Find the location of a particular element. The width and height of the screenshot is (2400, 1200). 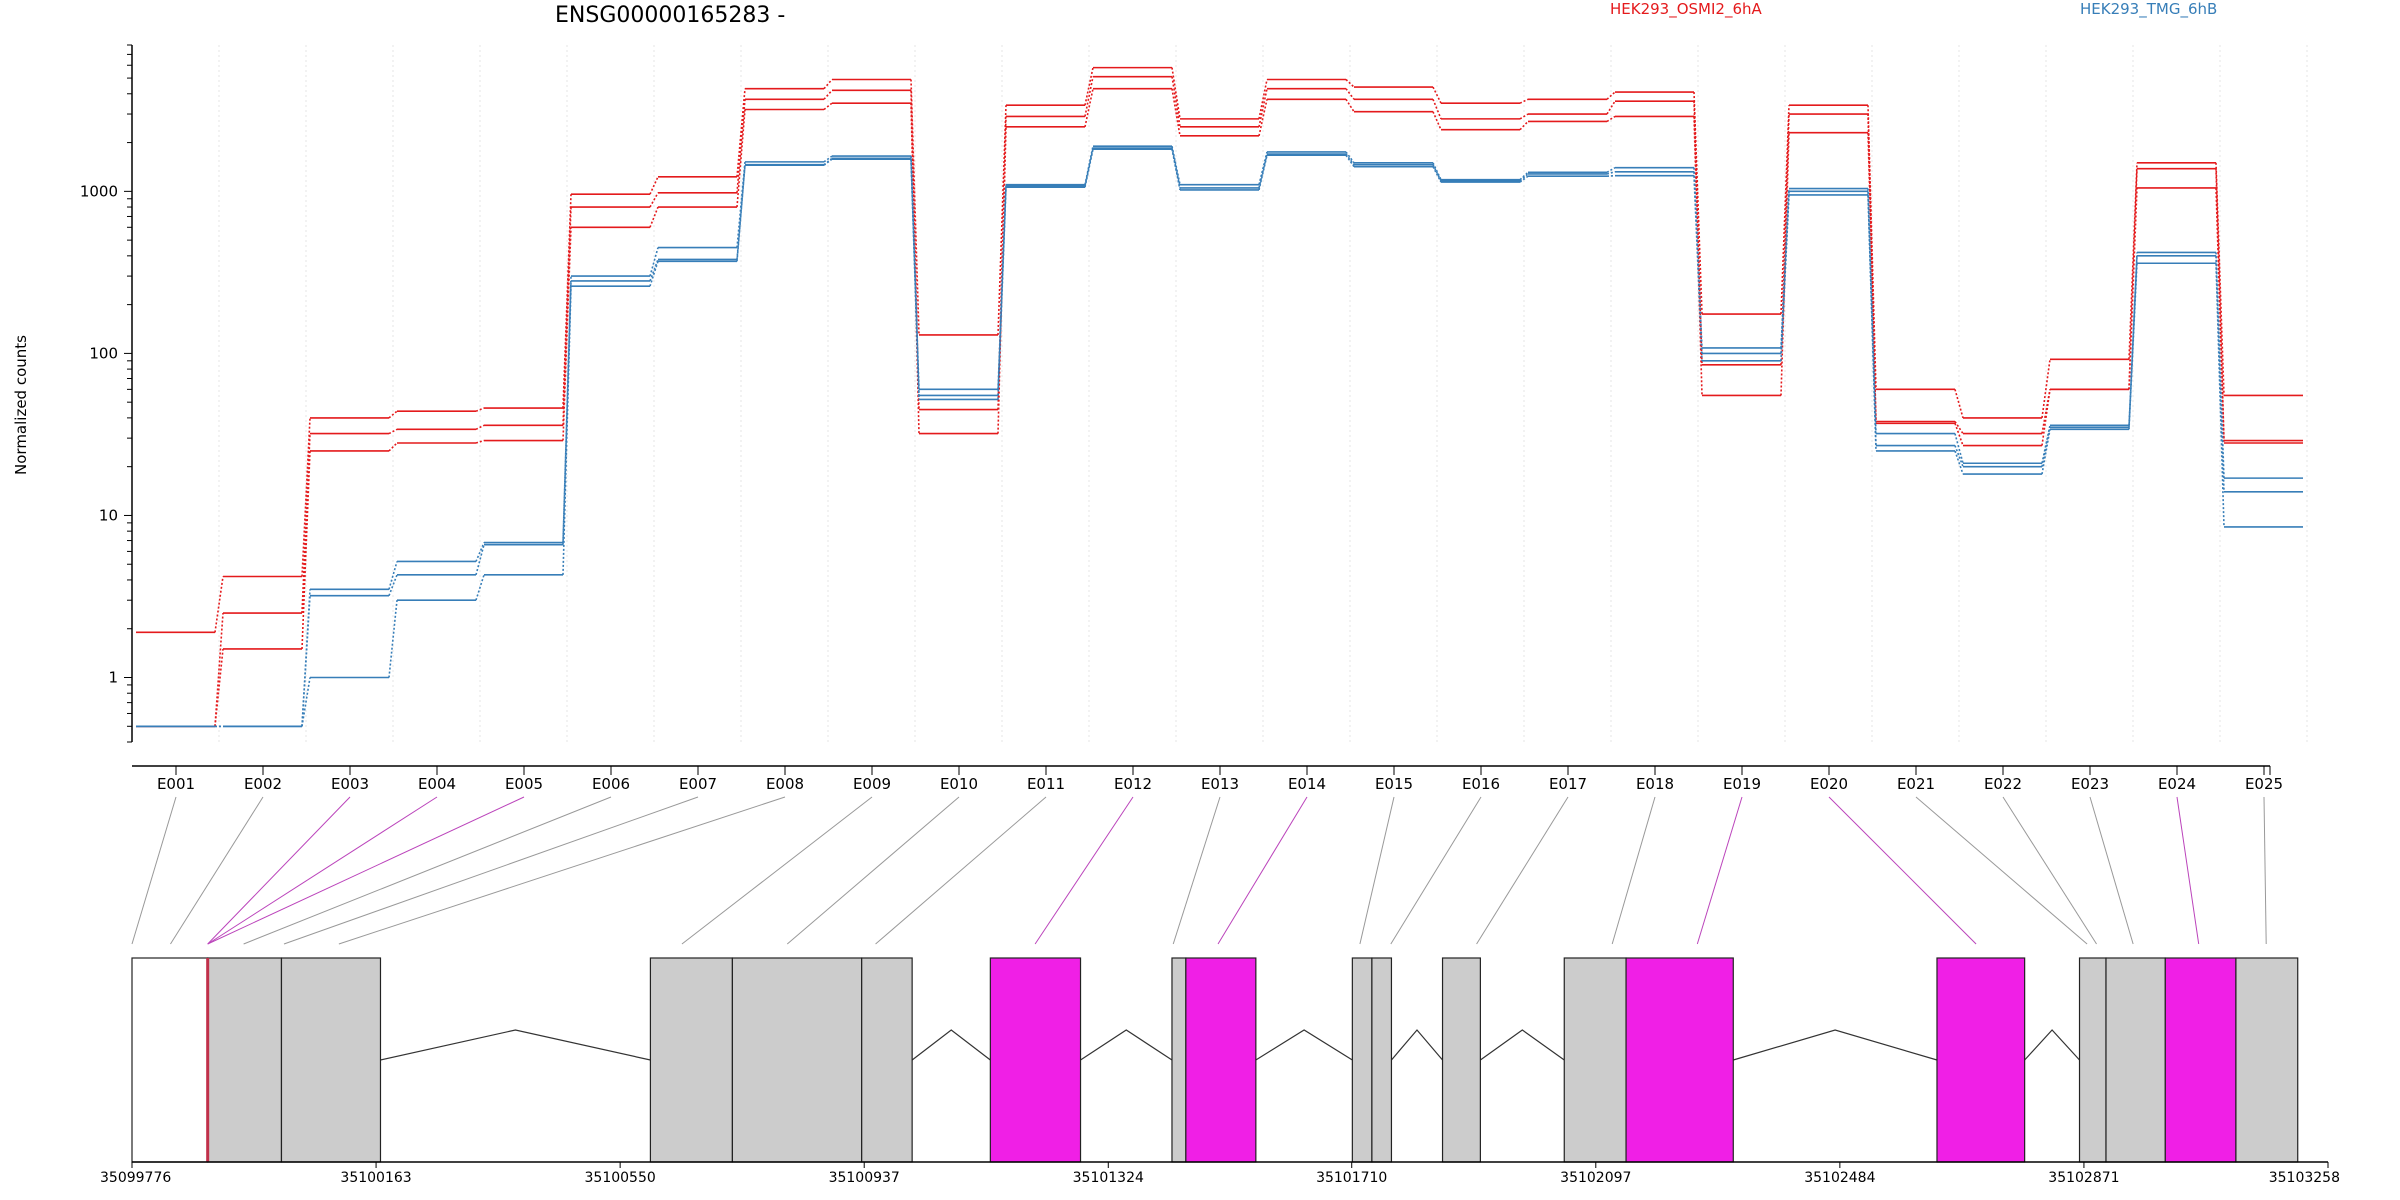

coord-tick-label: 35101324 is located at coordinates (1108, 1178).